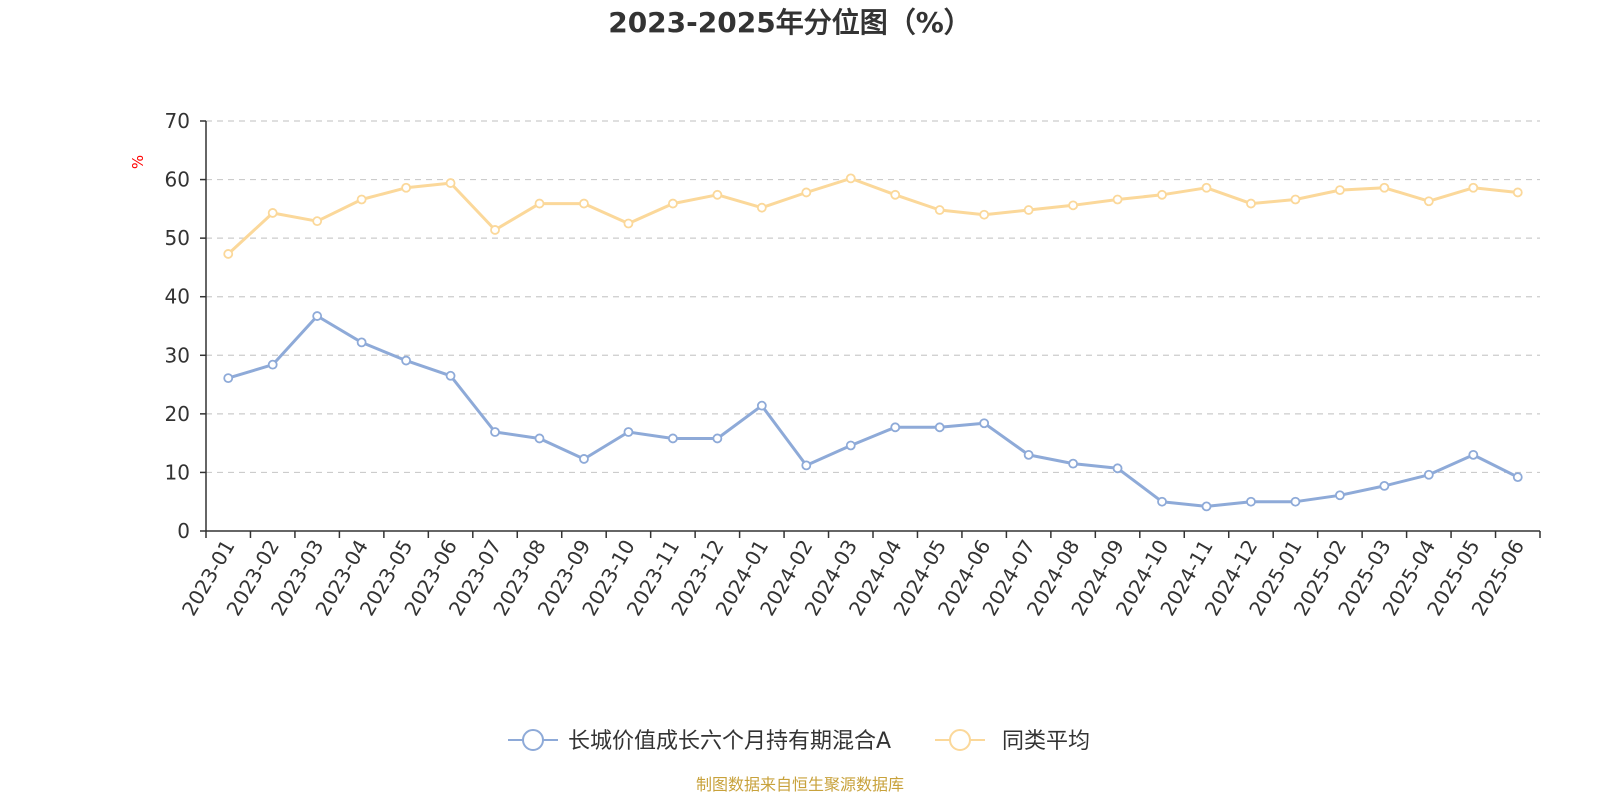 This screenshot has width=1600, height=800. Describe the element at coordinates (177, 180) in the screenshot. I see `y-tick-label: 60` at that location.